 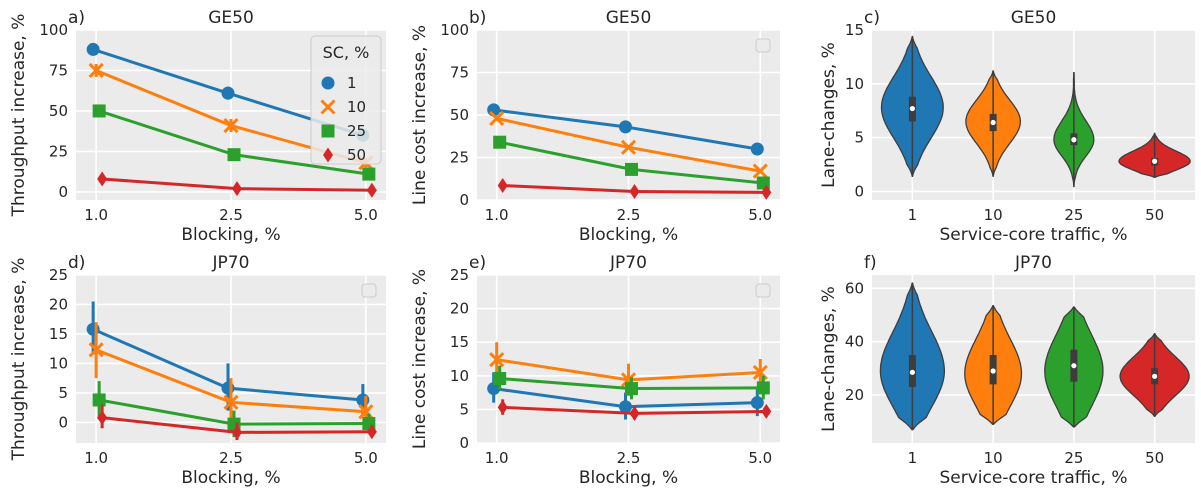 I want to click on x-tick-label: 1.0, so click(x=497, y=458).